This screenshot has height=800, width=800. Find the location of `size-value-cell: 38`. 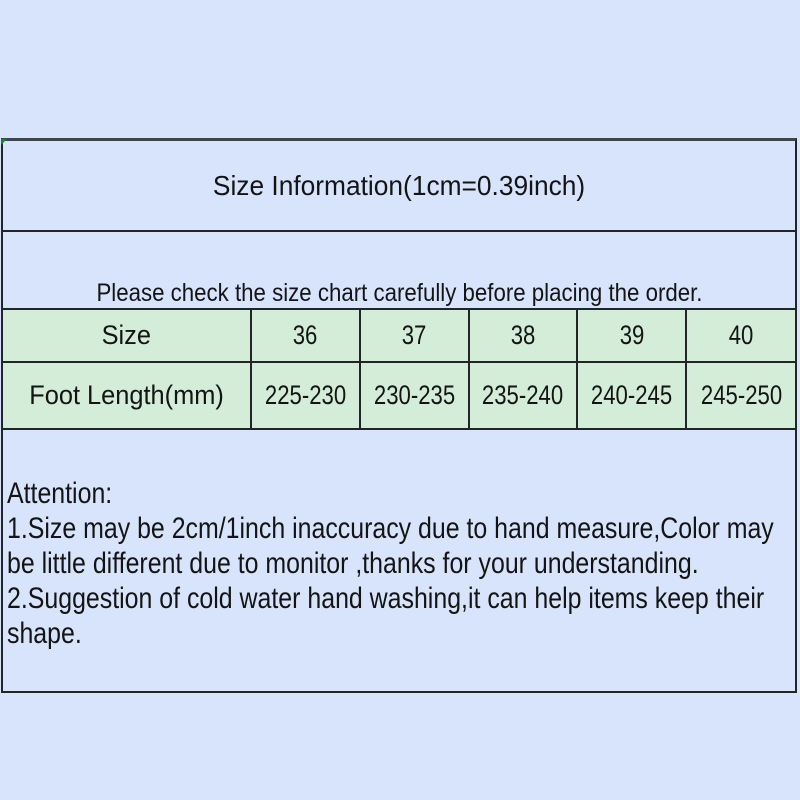

size-value-cell: 38 is located at coordinates (522, 335).